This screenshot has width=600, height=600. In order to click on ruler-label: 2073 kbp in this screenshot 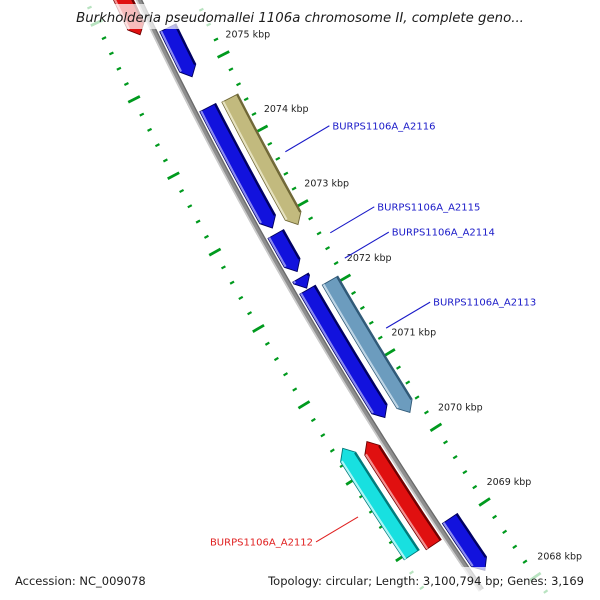, I will do `click(326, 183)`.